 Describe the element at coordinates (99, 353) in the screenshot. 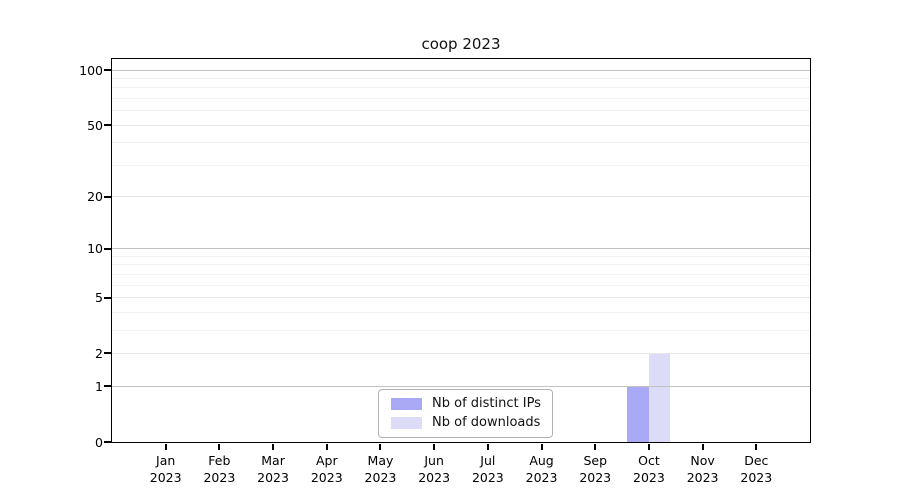

I see `y-tick-label: 2` at that location.